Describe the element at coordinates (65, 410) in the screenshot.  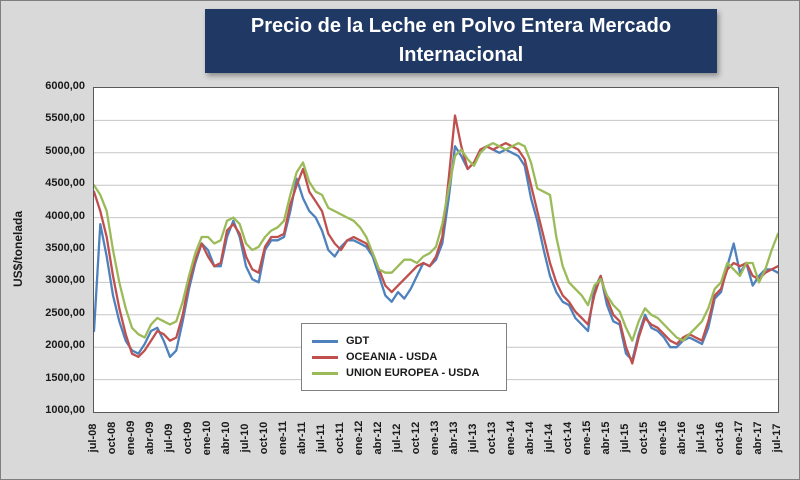
I see `y-tick-label: 1000,00` at that location.